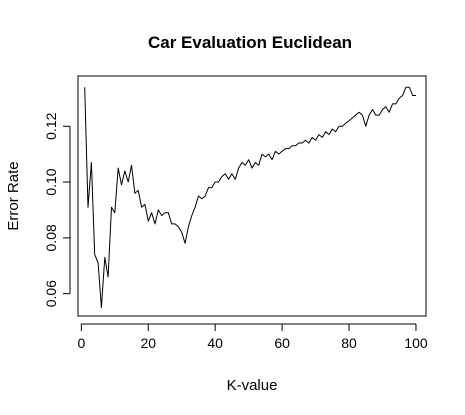 Image resolution: width=465 pixels, height=415 pixels. Describe the element at coordinates (51, 181) in the screenshot. I see `y-tick-label: 0.10` at that location.